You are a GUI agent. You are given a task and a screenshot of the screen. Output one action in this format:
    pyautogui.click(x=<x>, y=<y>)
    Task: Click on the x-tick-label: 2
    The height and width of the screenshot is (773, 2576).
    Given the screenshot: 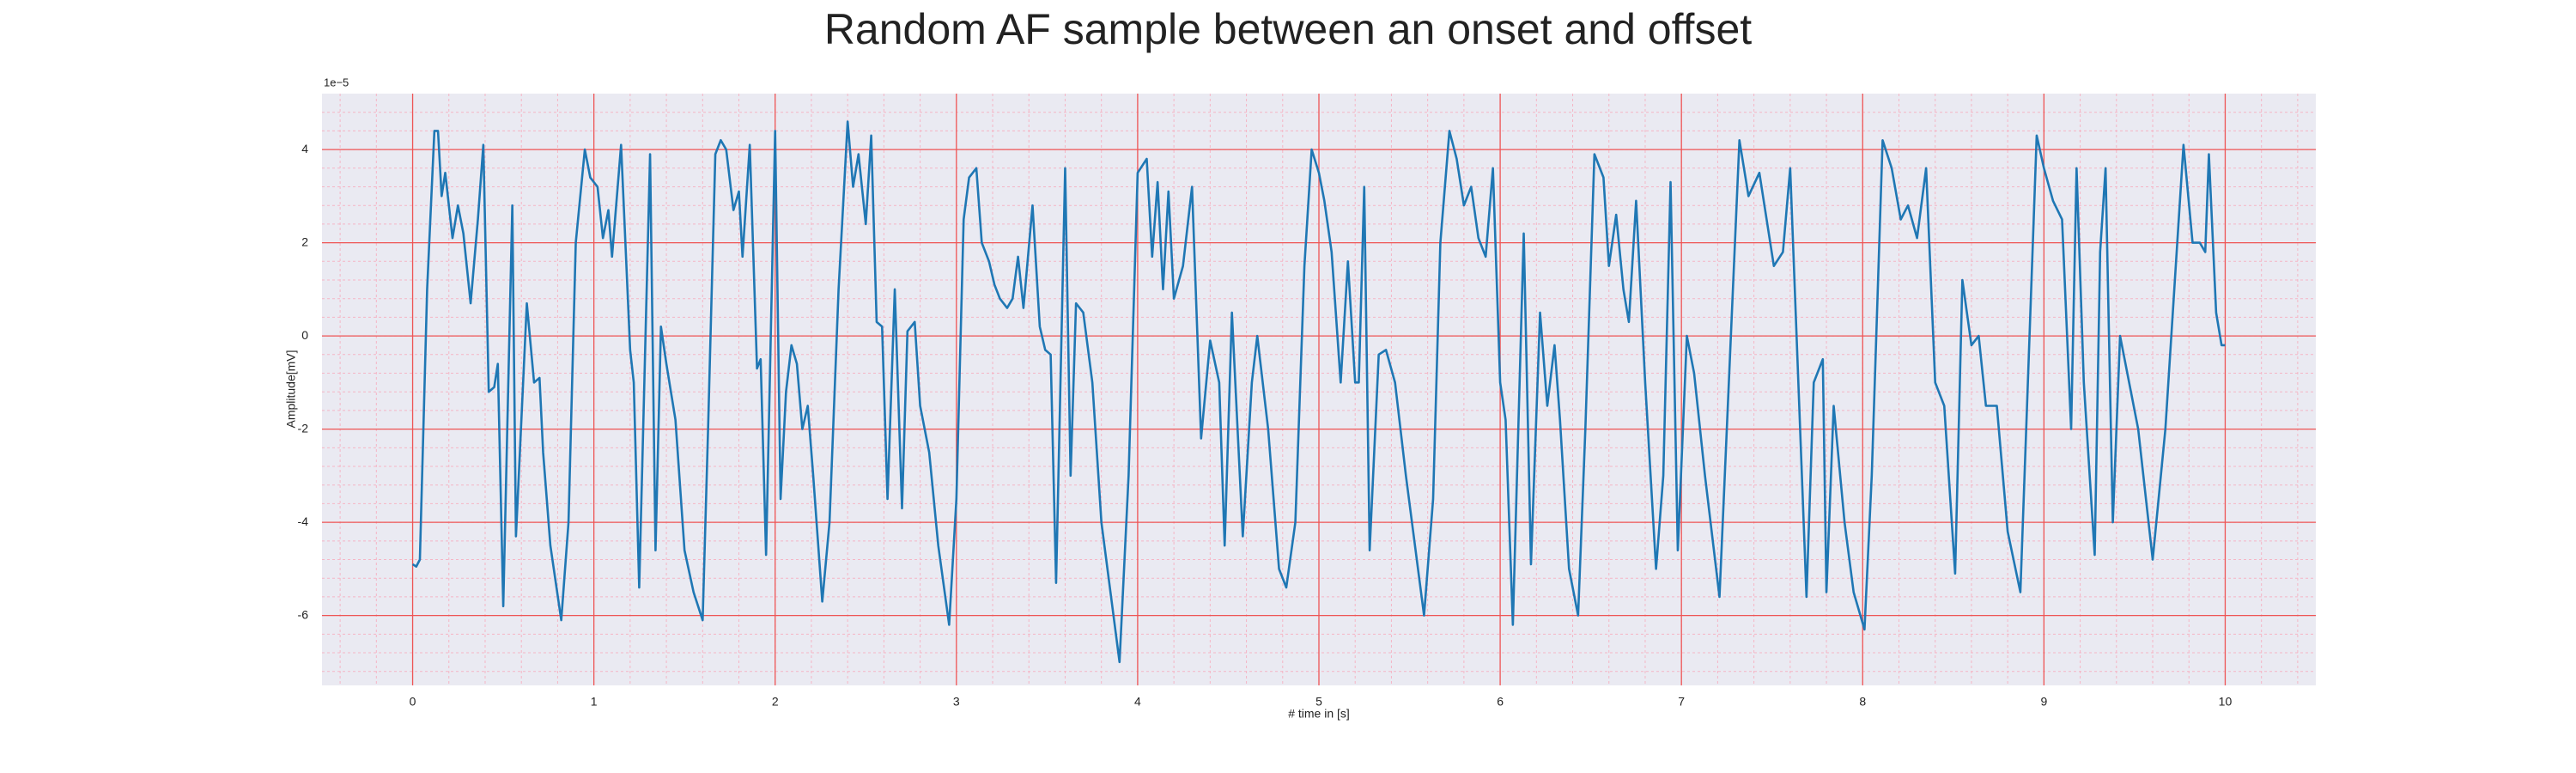 What is the action you would take?
    pyautogui.click(x=775, y=702)
    